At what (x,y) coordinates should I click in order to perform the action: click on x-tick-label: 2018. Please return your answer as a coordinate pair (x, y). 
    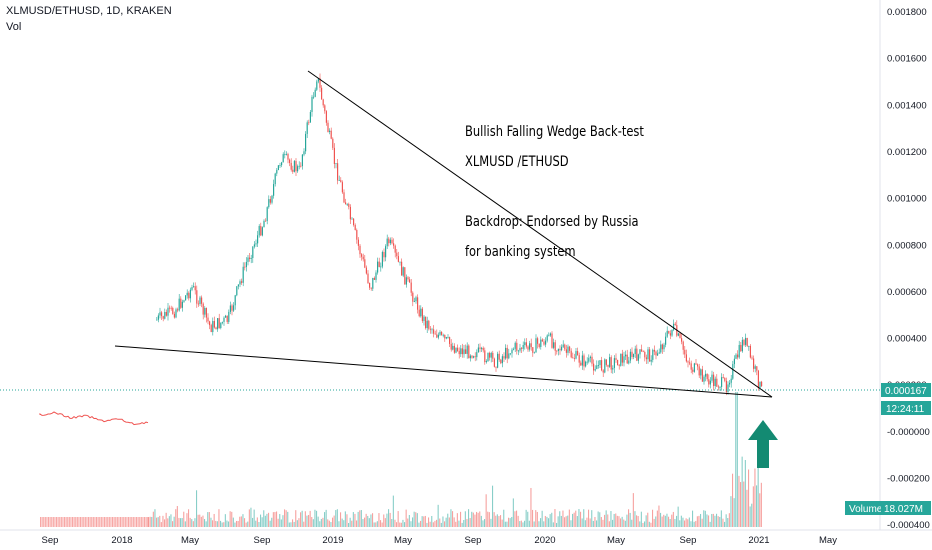
    Looking at the image, I should click on (121, 540).